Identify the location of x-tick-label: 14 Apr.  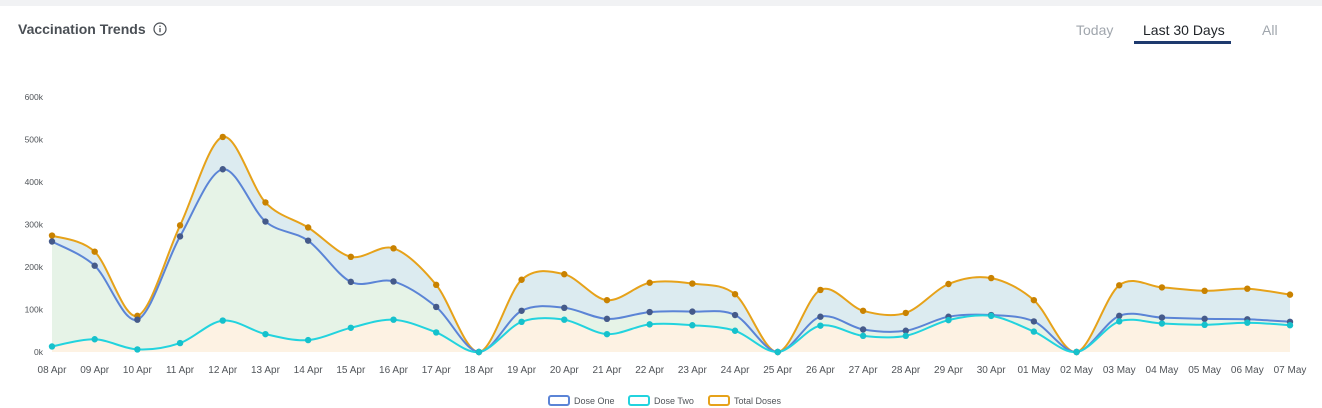
(309, 370).